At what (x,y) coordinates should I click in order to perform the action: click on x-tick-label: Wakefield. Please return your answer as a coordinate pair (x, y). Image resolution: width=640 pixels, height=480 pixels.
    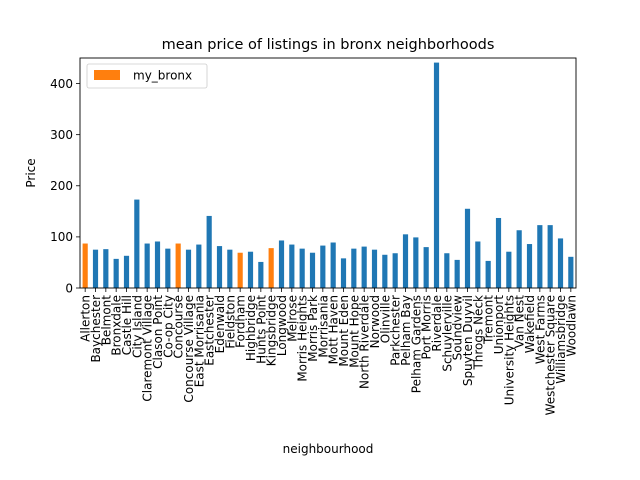
    Looking at the image, I should click on (530, 324).